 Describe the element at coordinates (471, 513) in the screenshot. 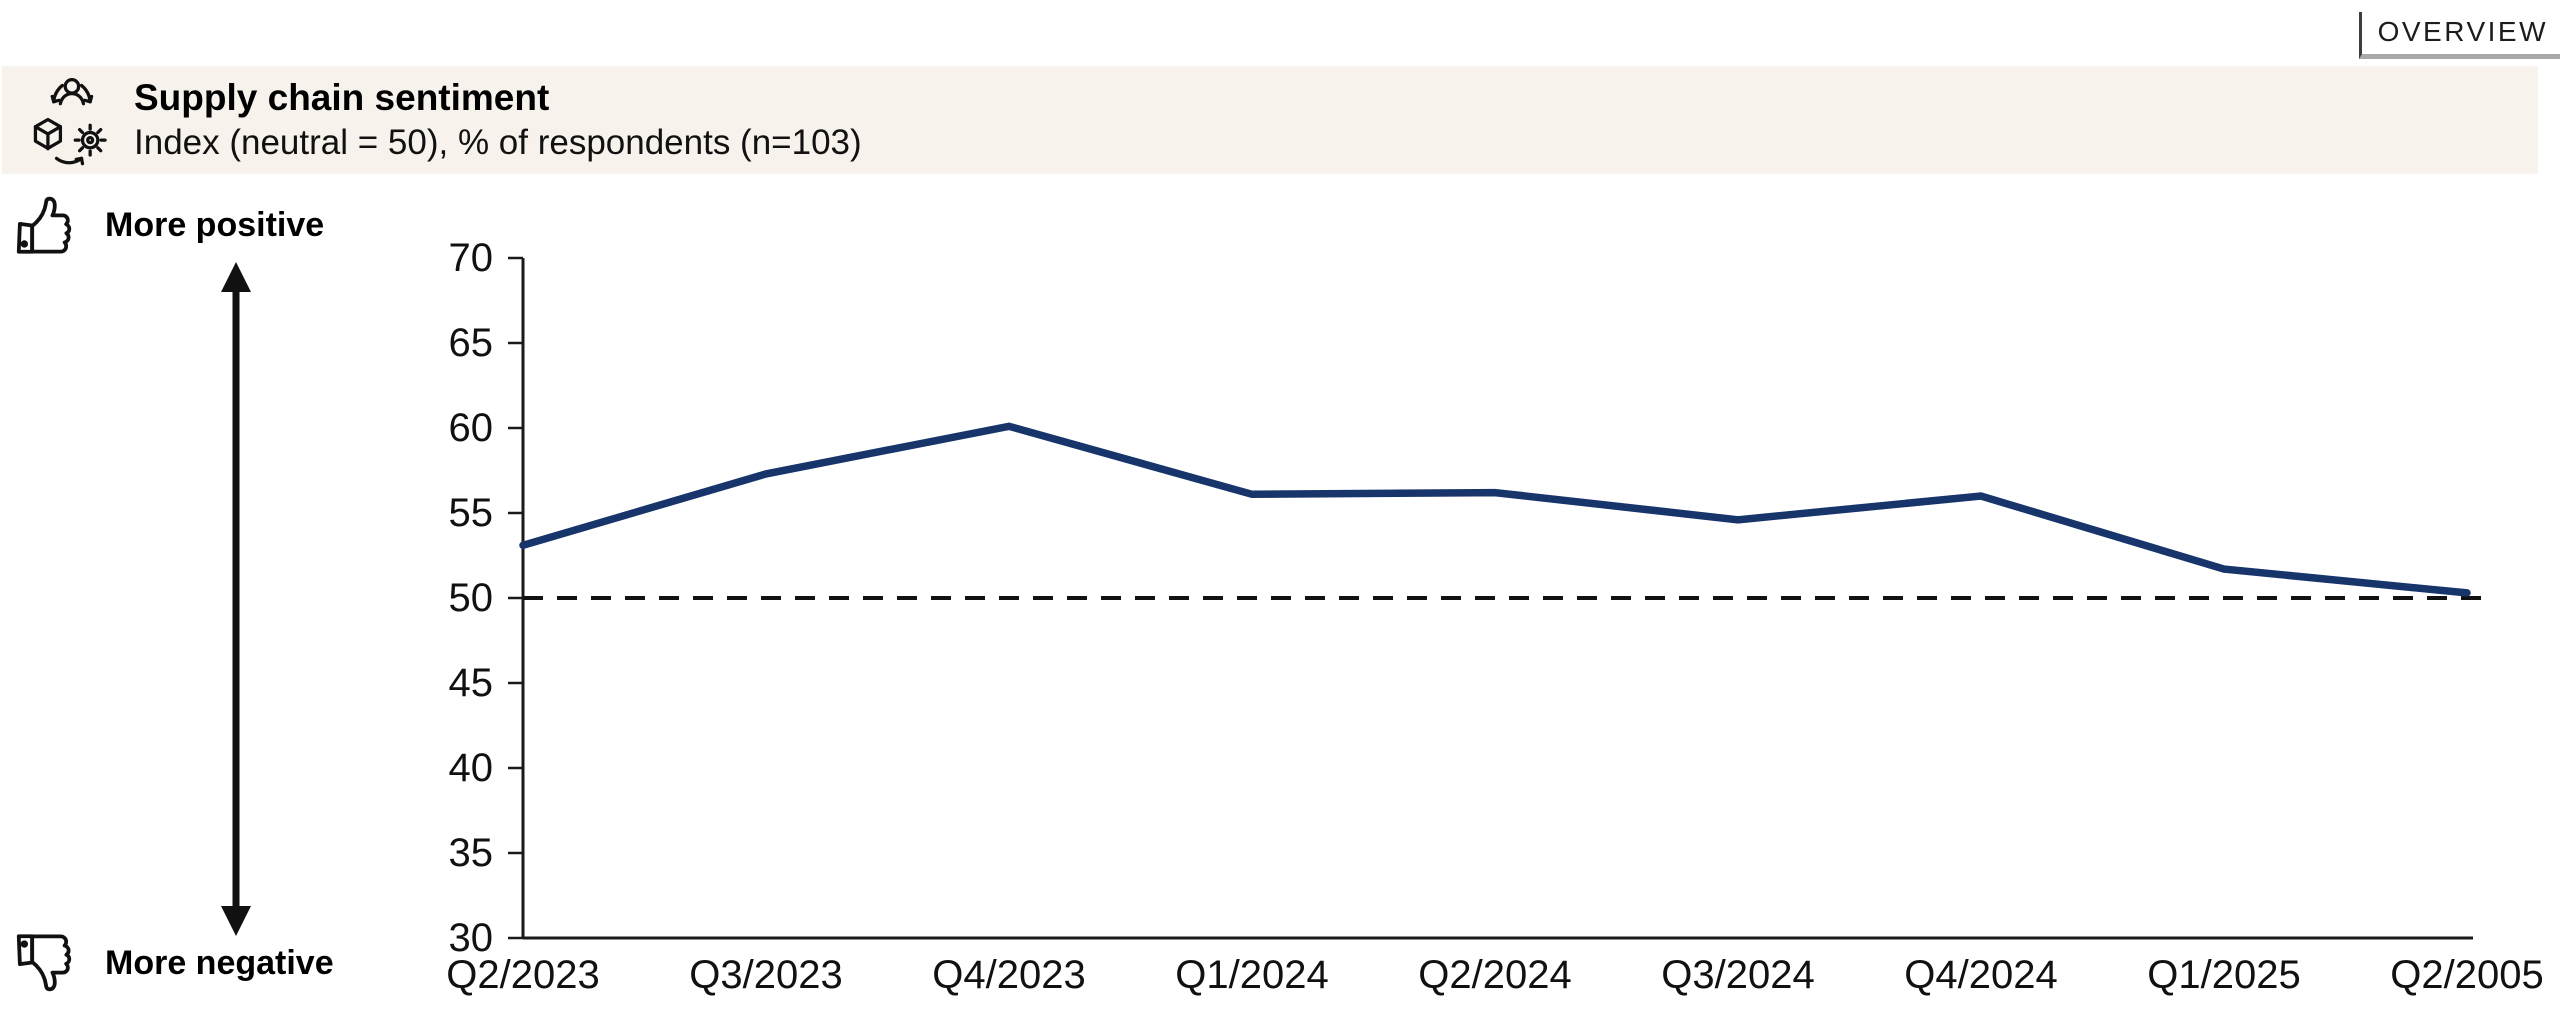

I see `y-tick-label: 55` at that location.